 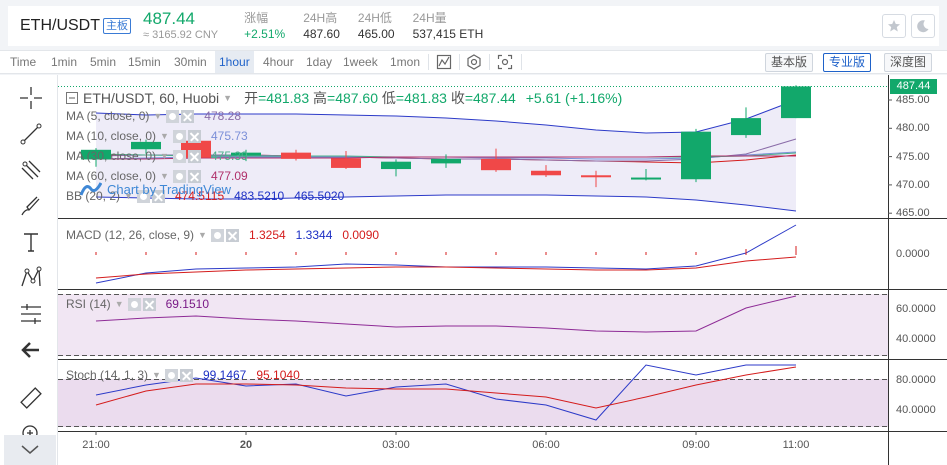 I want to click on text-tool, so click(x=31, y=242).